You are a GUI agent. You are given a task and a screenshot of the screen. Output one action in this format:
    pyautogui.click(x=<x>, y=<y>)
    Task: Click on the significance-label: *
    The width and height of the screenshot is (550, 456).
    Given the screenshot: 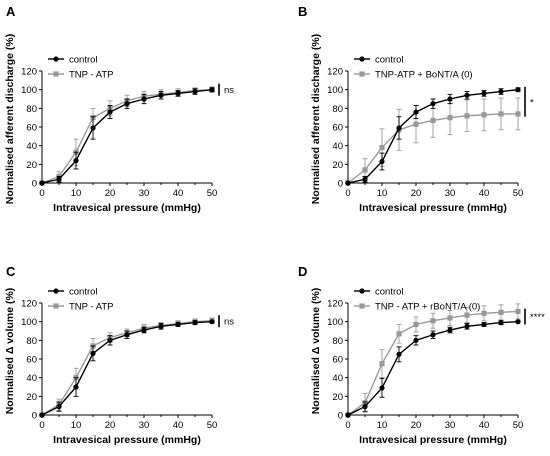 What is the action you would take?
    pyautogui.click(x=532, y=102)
    